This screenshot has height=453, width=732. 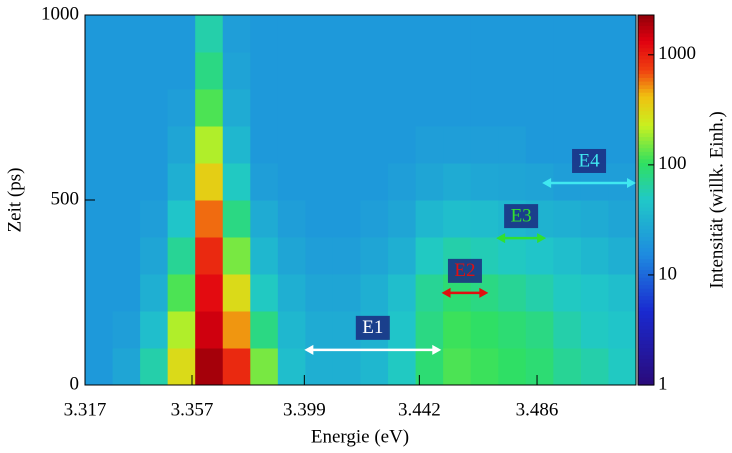 I want to click on annotation-label: E3, so click(x=521, y=215).